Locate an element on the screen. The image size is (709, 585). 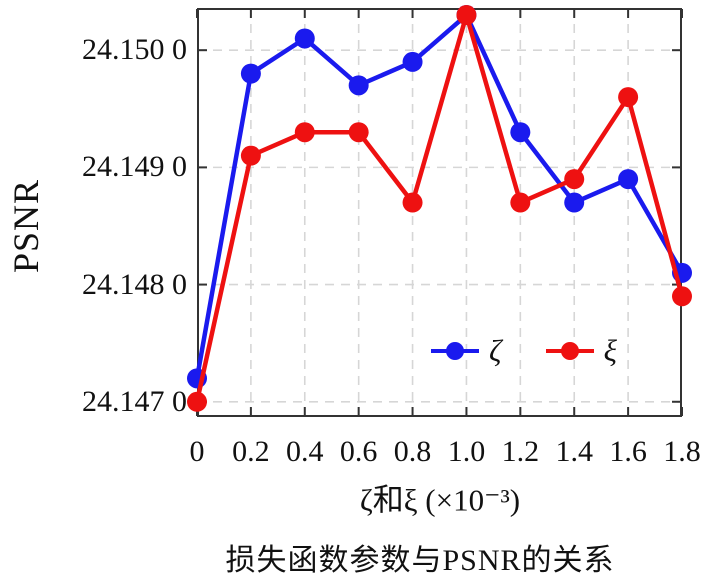
xi-marker-icon is located at coordinates (569, 350).